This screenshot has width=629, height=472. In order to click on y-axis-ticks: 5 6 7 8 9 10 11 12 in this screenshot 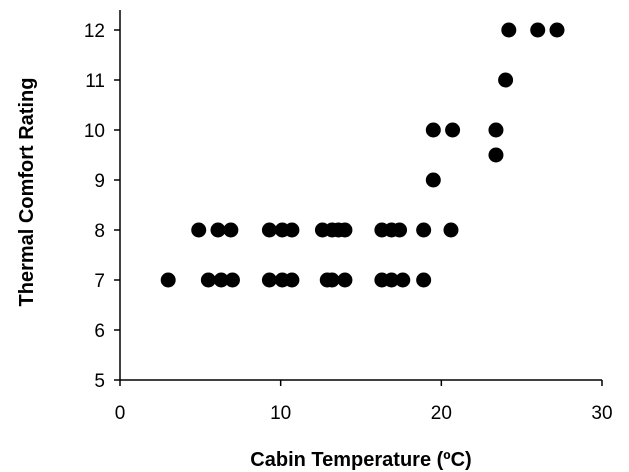, I will do `click(102, 206)`.